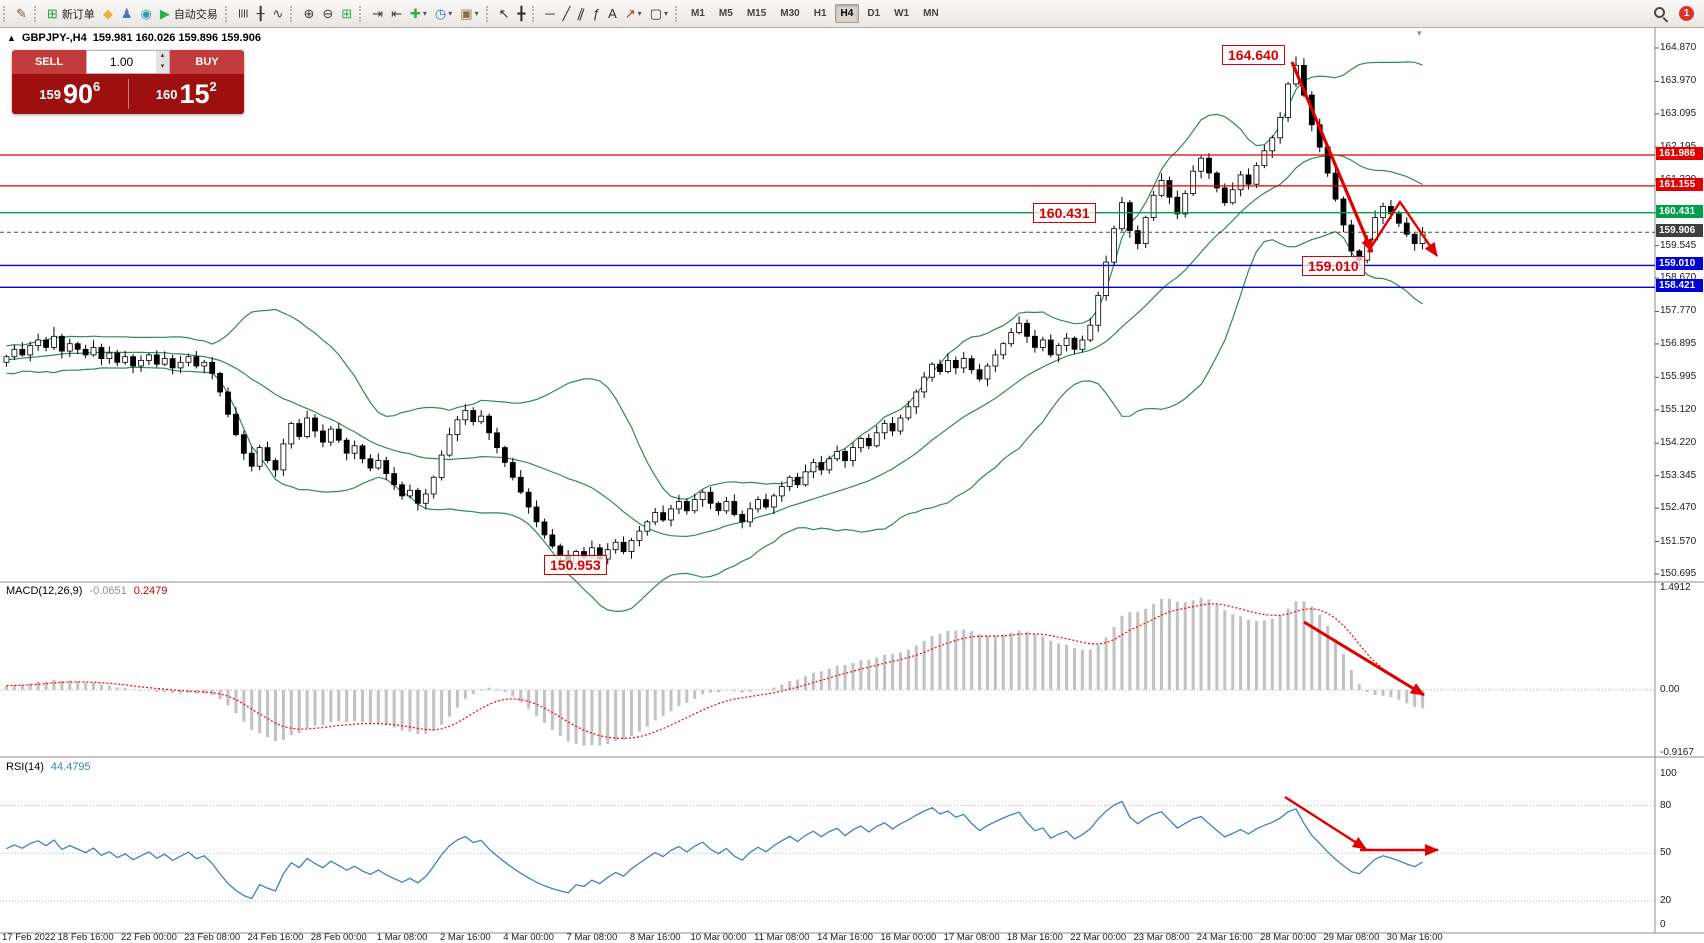 The width and height of the screenshot is (1704, 943). Describe the element at coordinates (97, 86) in the screenshot. I see `sell-price-pip: 6` at that location.